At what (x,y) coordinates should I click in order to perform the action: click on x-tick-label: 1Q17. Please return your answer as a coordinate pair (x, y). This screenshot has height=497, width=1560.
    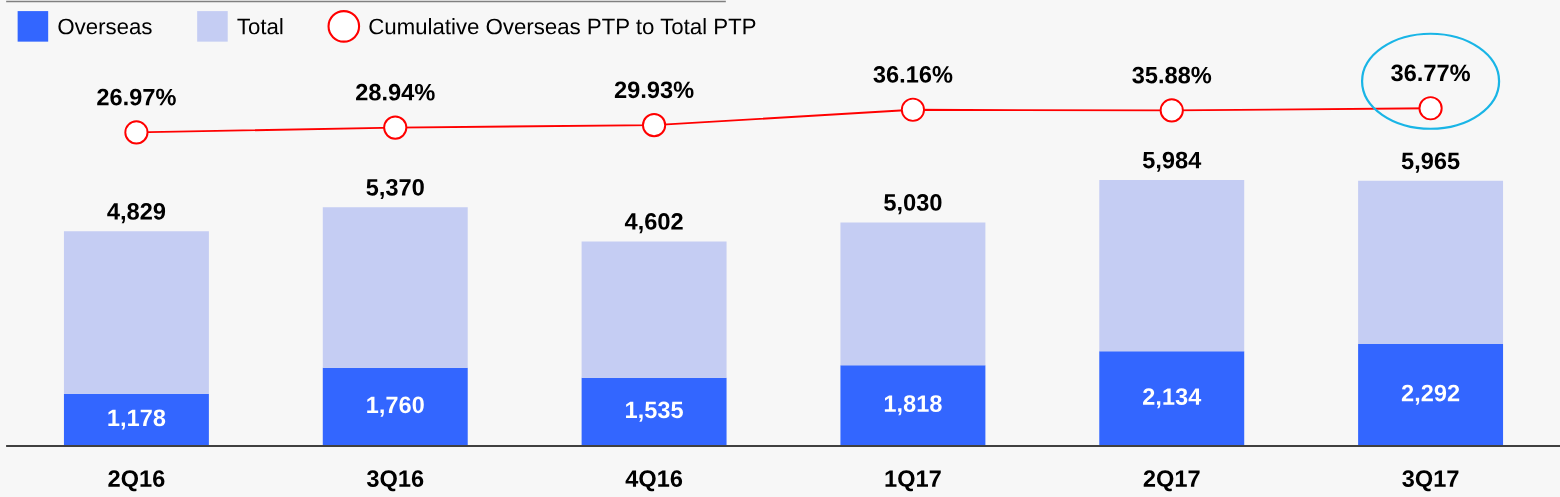
    Looking at the image, I should click on (913, 481).